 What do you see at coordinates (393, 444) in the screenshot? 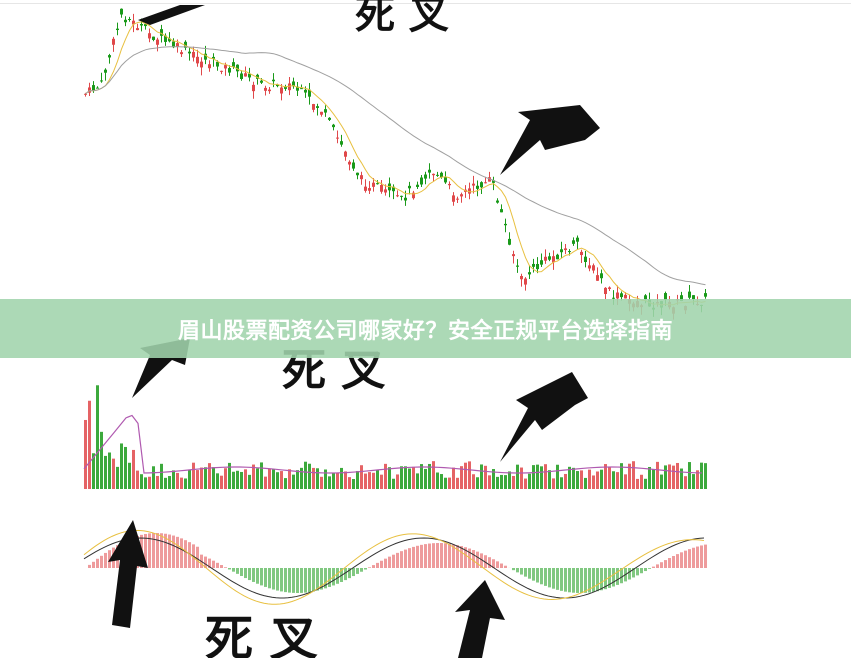
I see `volume-ma-line` at bounding box center [393, 444].